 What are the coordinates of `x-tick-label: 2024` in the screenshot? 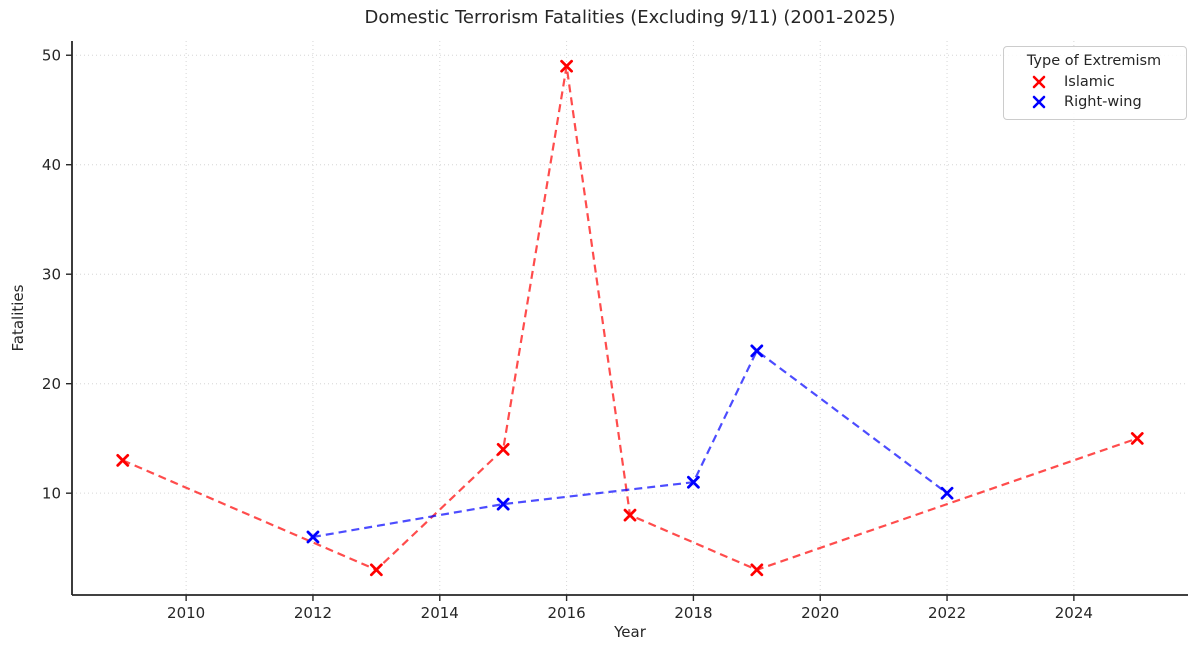 It's located at (1074, 613).